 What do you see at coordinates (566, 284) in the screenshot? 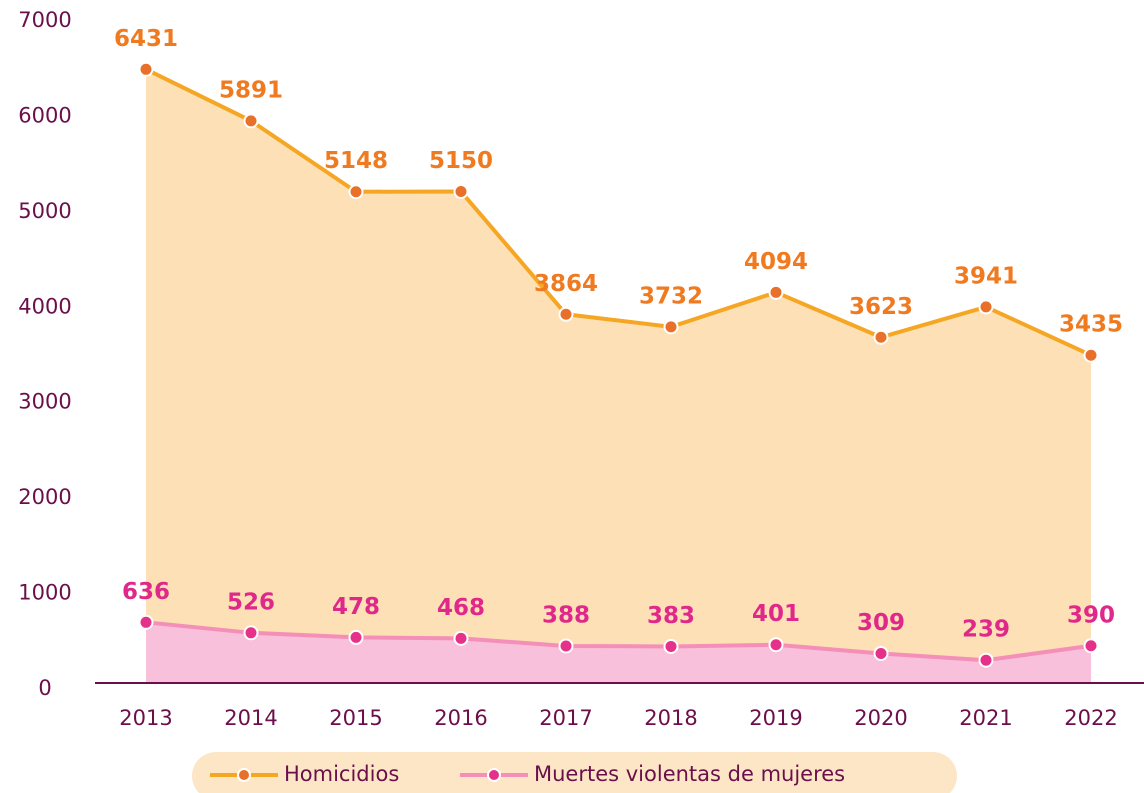
I see `value-label: 3864` at bounding box center [566, 284].